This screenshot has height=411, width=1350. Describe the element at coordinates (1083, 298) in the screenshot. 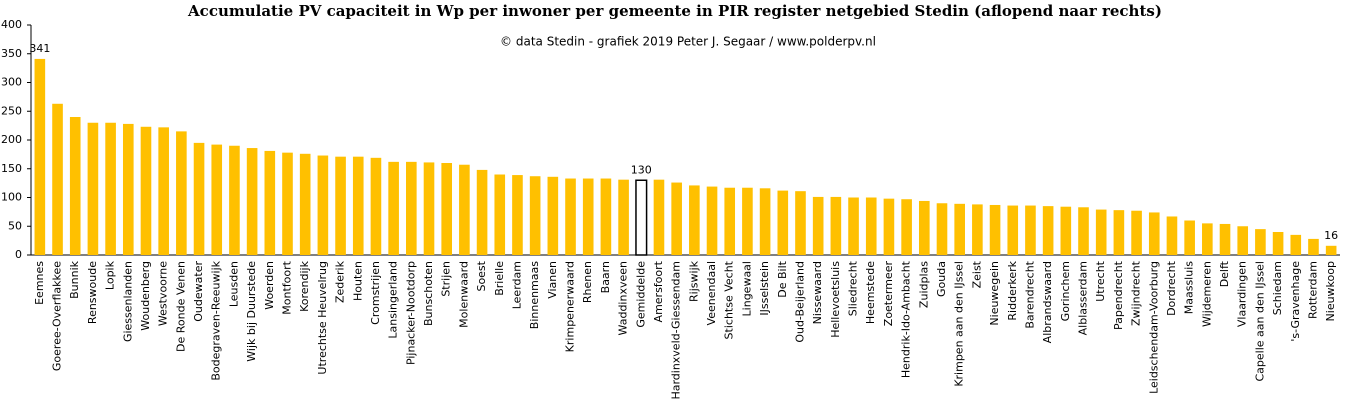

I see `x-tick-label: Alblasserdam` at that location.